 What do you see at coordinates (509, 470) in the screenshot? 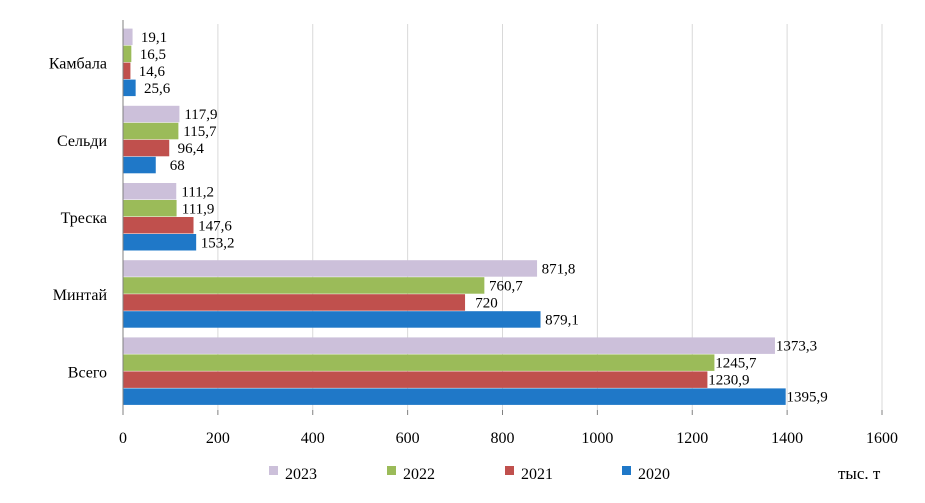
I see `legend-swatch-2021` at bounding box center [509, 470].